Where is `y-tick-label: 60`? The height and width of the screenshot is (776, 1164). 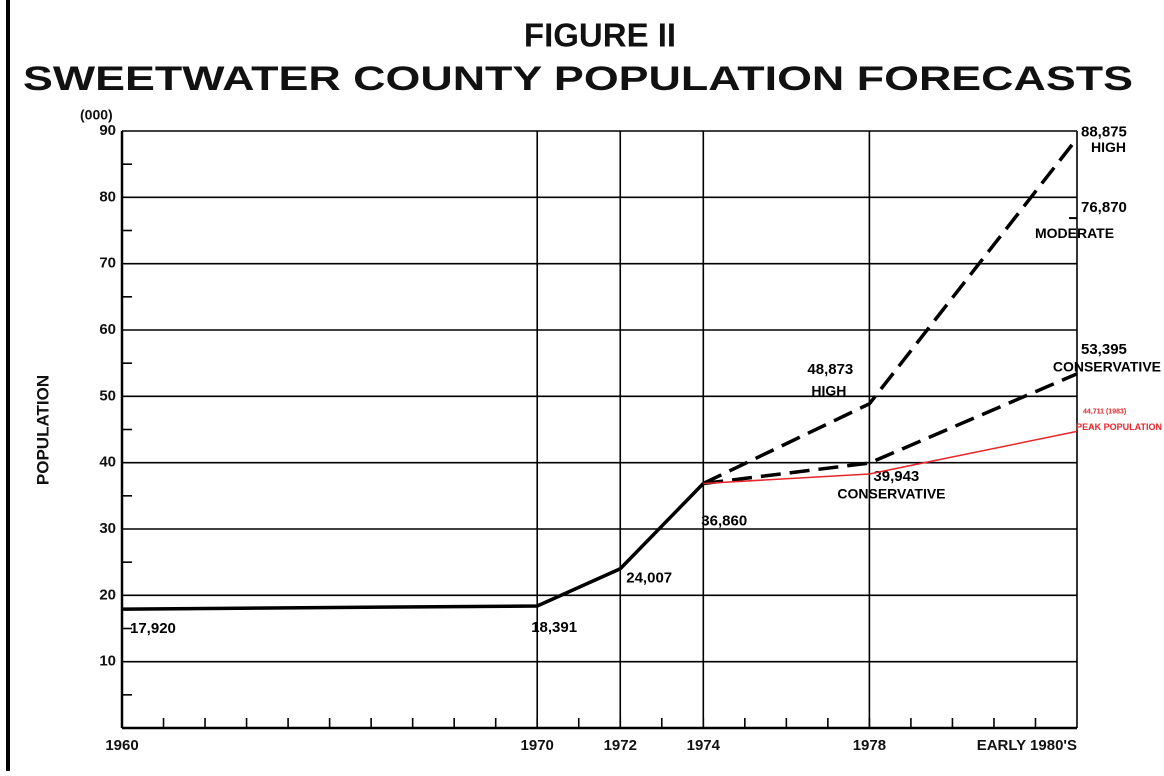
y-tick-label: 60 is located at coordinates (107, 329).